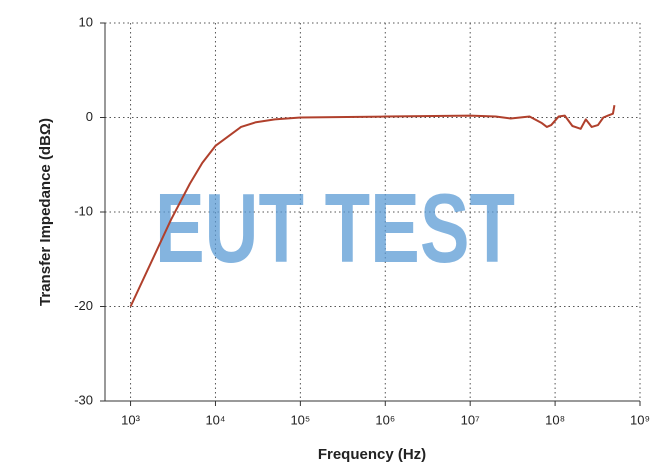 Image resolution: width=660 pixels, height=466 pixels. I want to click on y-tick-label: -30, so click(83, 399).